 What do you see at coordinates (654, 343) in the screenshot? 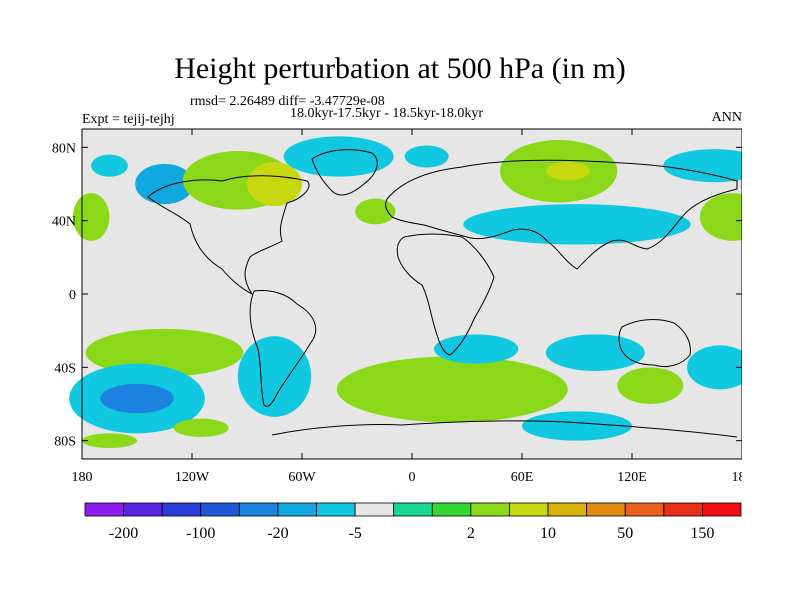
I see `coastline-australia` at bounding box center [654, 343].